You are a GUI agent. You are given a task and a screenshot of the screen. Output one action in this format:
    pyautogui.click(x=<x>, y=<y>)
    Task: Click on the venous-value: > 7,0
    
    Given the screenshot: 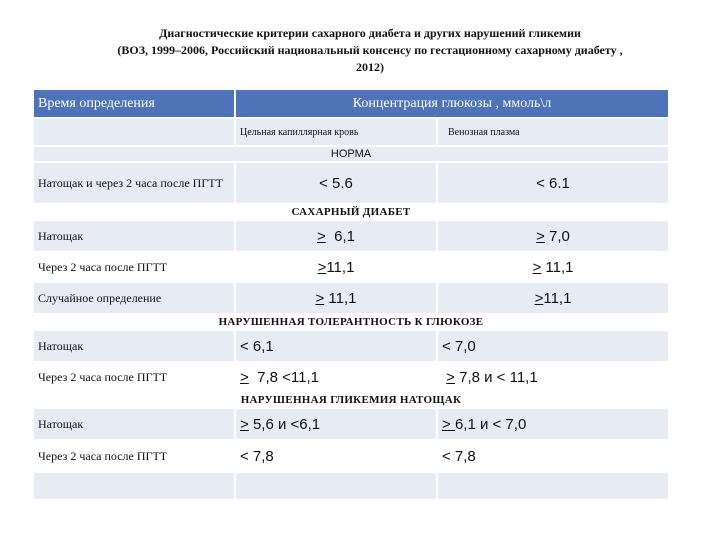 What is the action you would take?
    pyautogui.click(x=553, y=236)
    